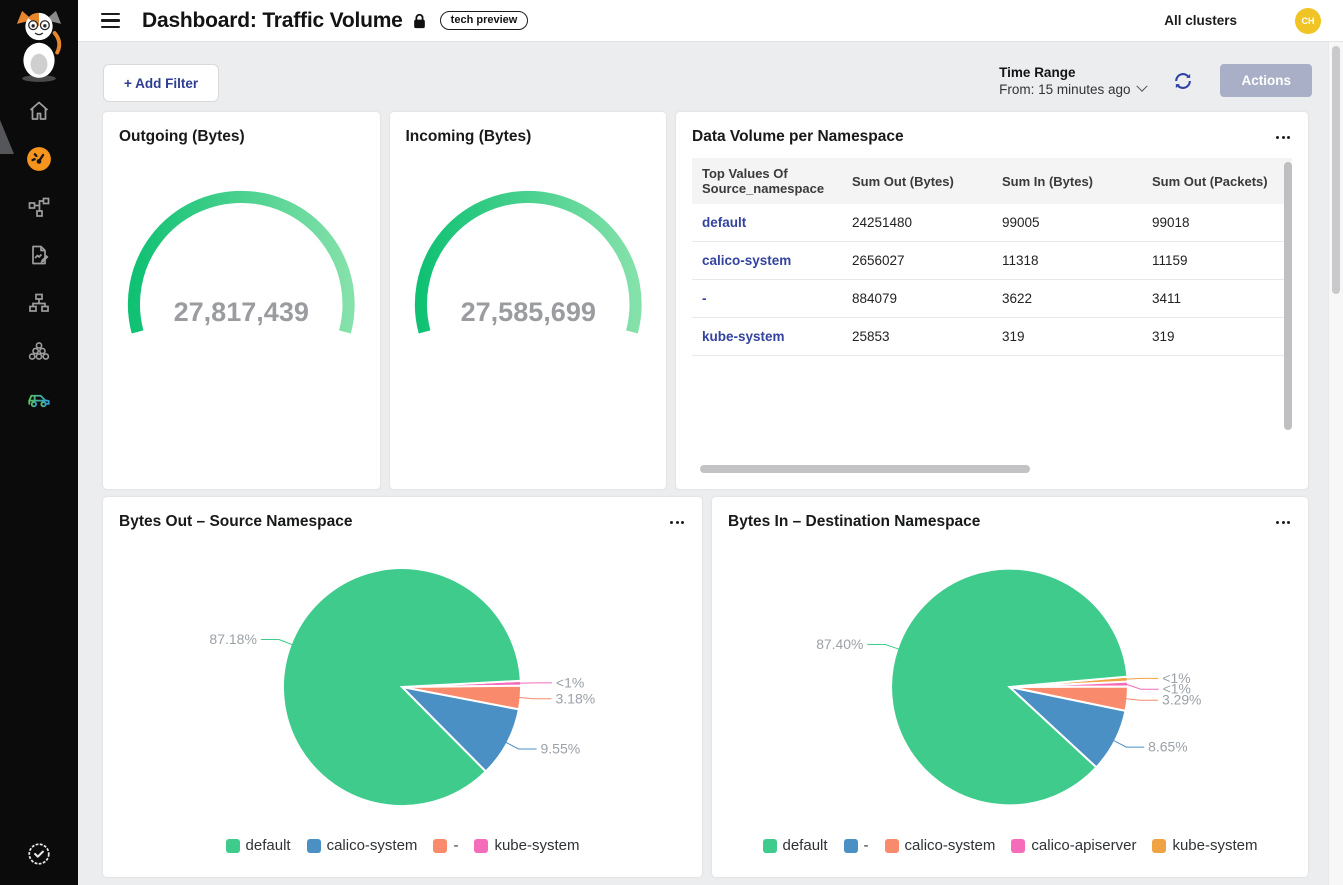  I want to click on sidebar-item-network-tree, so click(39, 303).